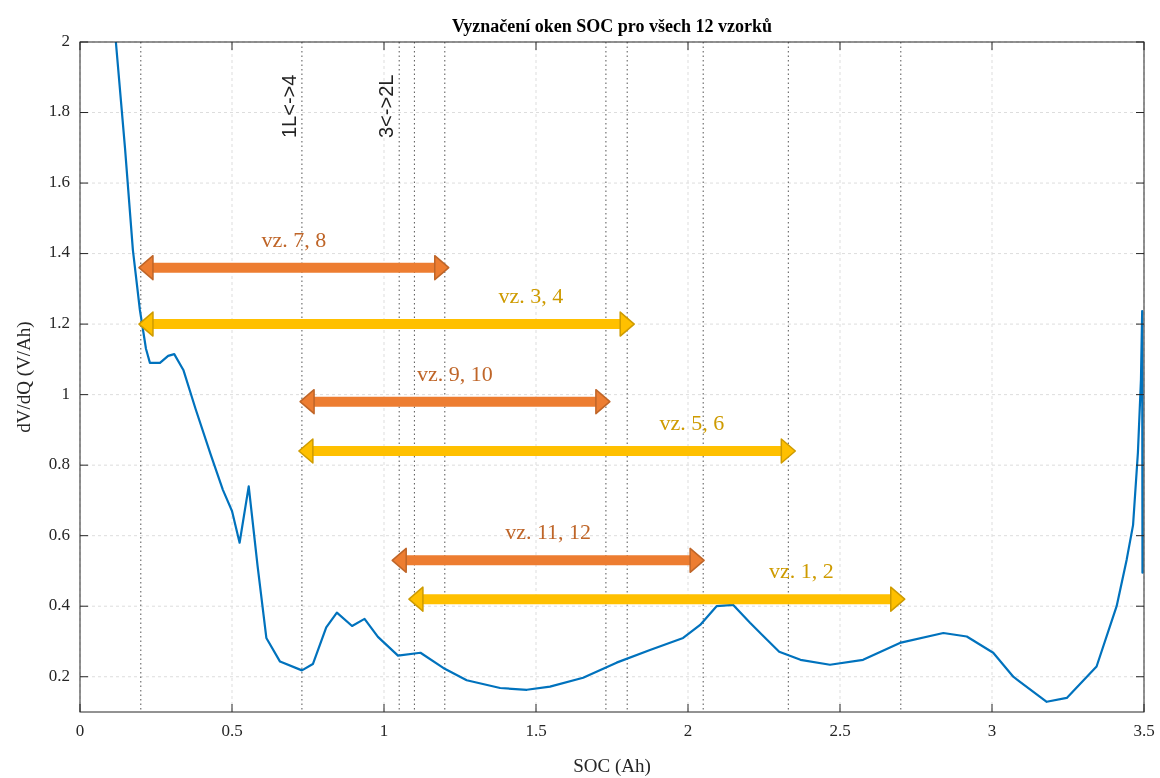  What do you see at coordinates (801, 571) in the screenshot?
I see `annotation: vz. 1, 2` at bounding box center [801, 571].